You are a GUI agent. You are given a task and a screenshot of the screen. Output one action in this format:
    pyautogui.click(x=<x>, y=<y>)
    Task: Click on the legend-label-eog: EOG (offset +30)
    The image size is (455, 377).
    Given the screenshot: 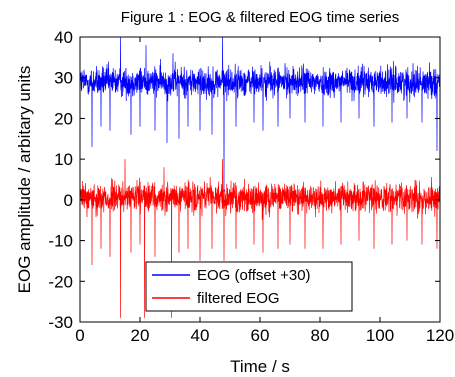 What is the action you would take?
    pyautogui.click(x=254, y=275)
    